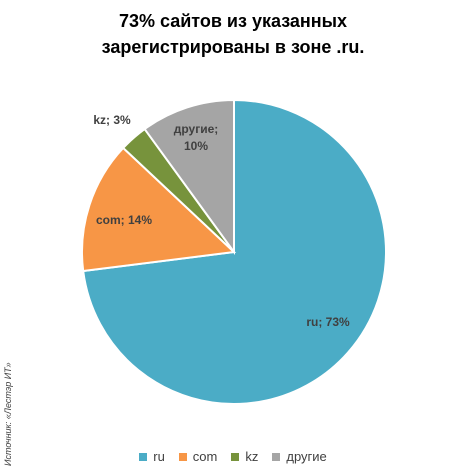 This screenshot has height=476, width=466. Describe the element at coordinates (182, 456) in the screenshot. I see `legend-swatch-com` at that location.